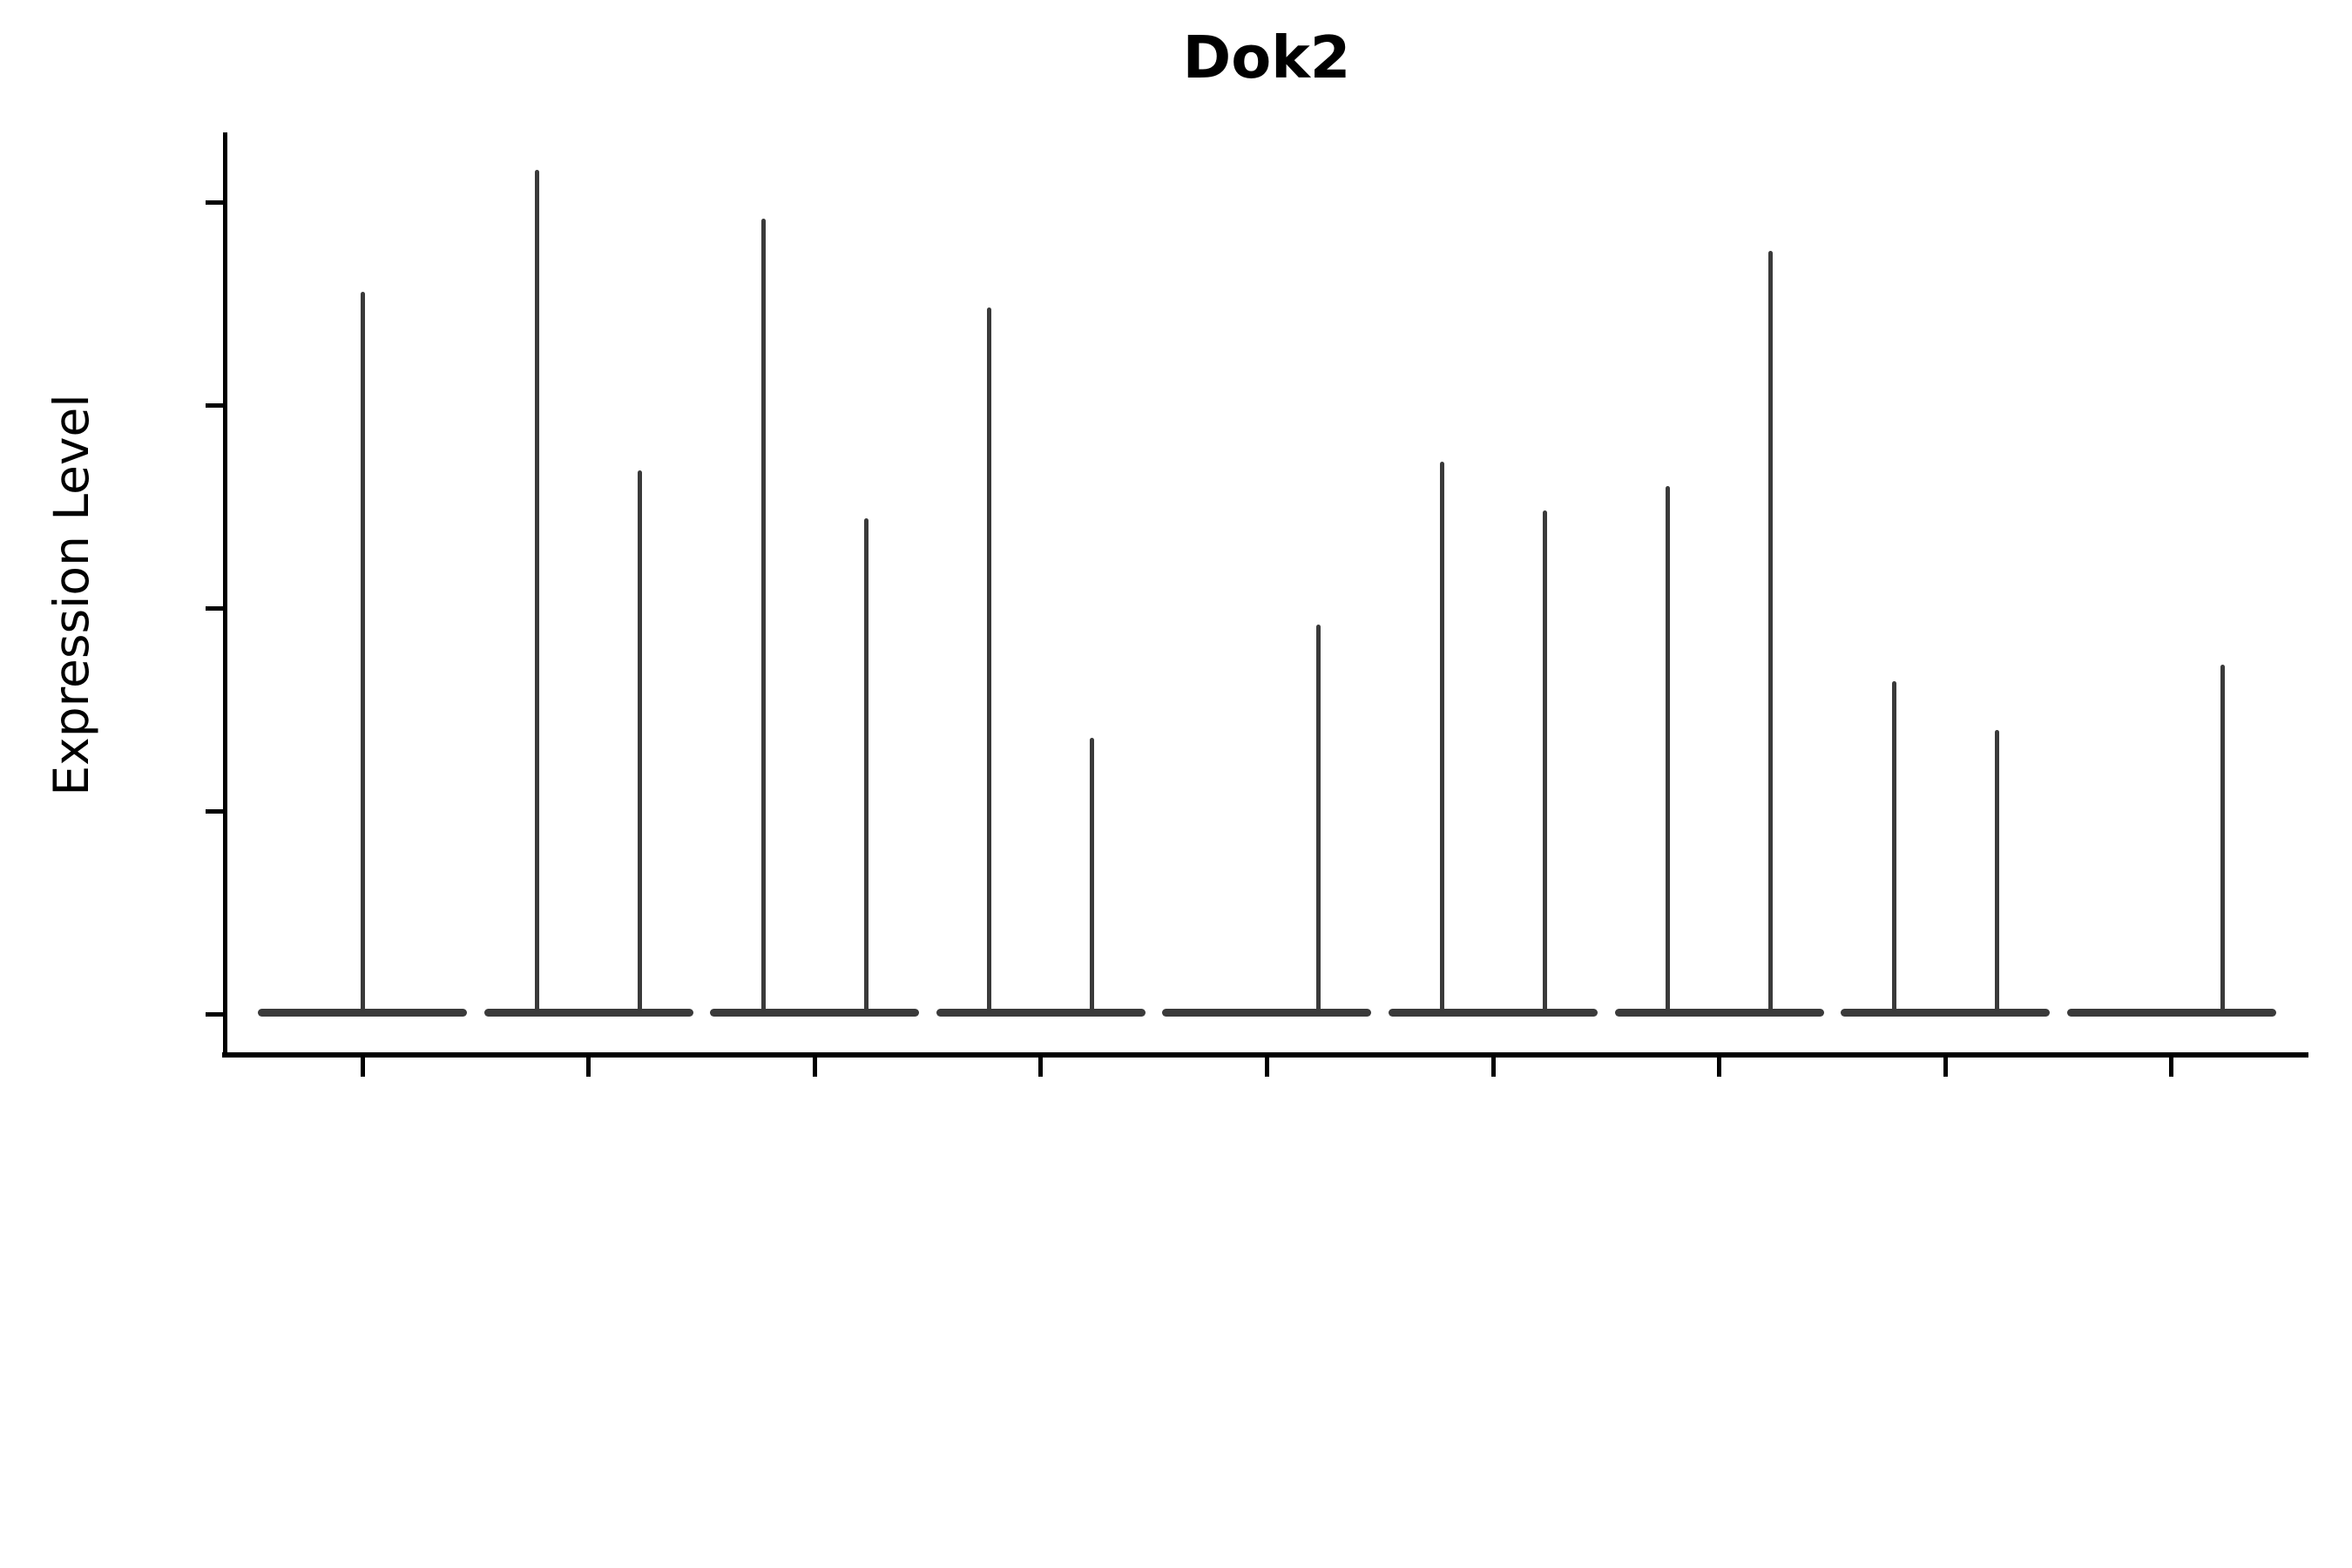  What do you see at coordinates (1266, 58) in the screenshot?
I see `chart-title: Dok2` at bounding box center [1266, 58].